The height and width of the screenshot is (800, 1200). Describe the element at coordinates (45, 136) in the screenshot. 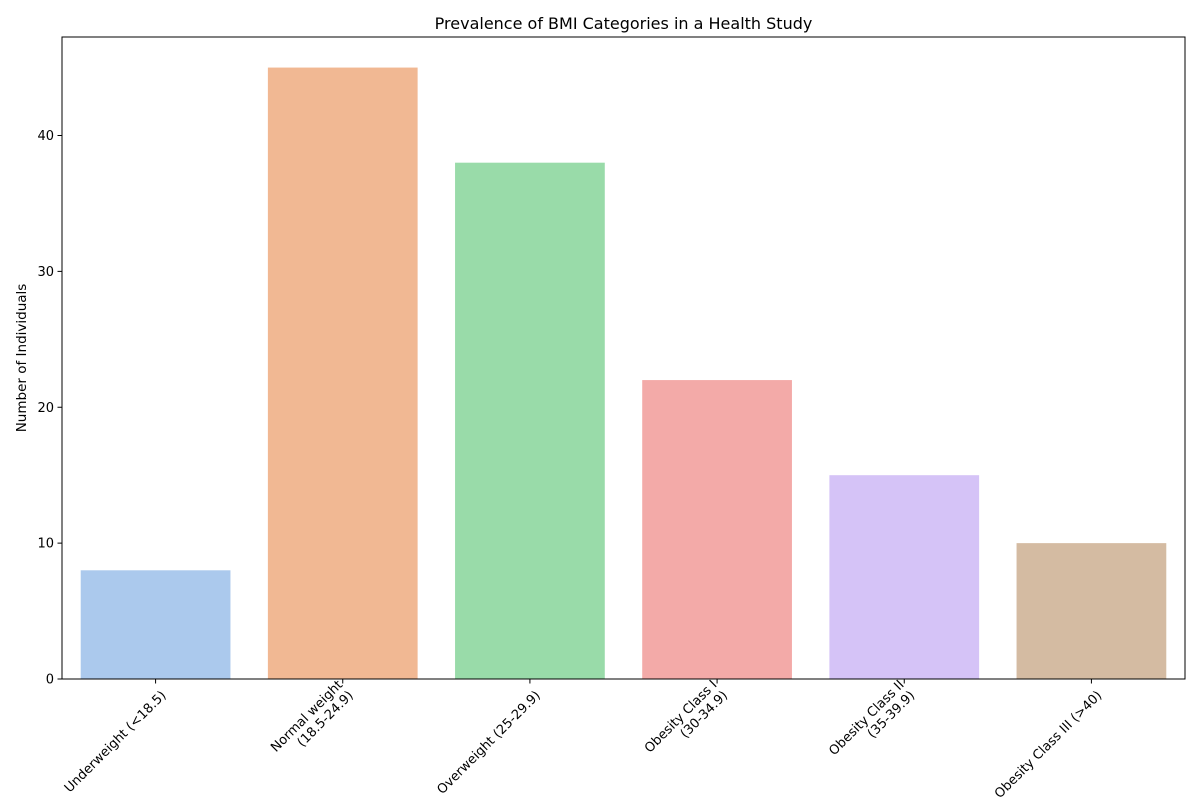

I see `y-tick-label-4: 40` at that location.